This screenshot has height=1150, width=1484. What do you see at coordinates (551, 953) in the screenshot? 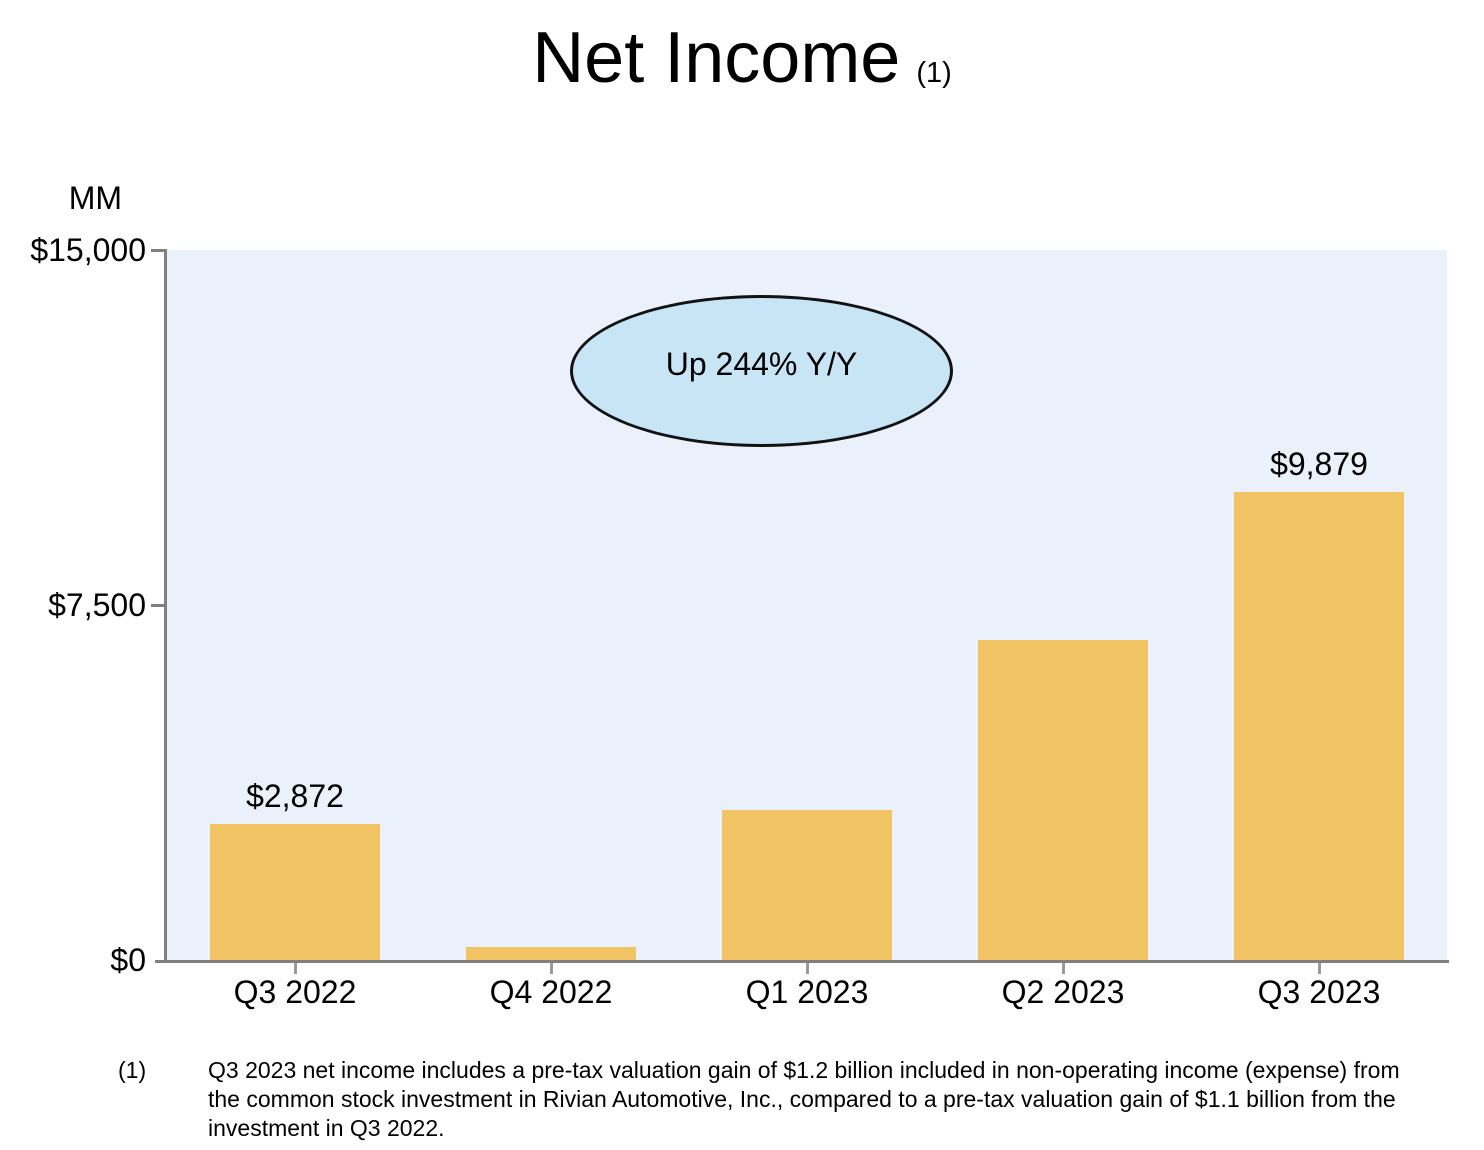
I see `bar-q4-2022` at bounding box center [551, 953].